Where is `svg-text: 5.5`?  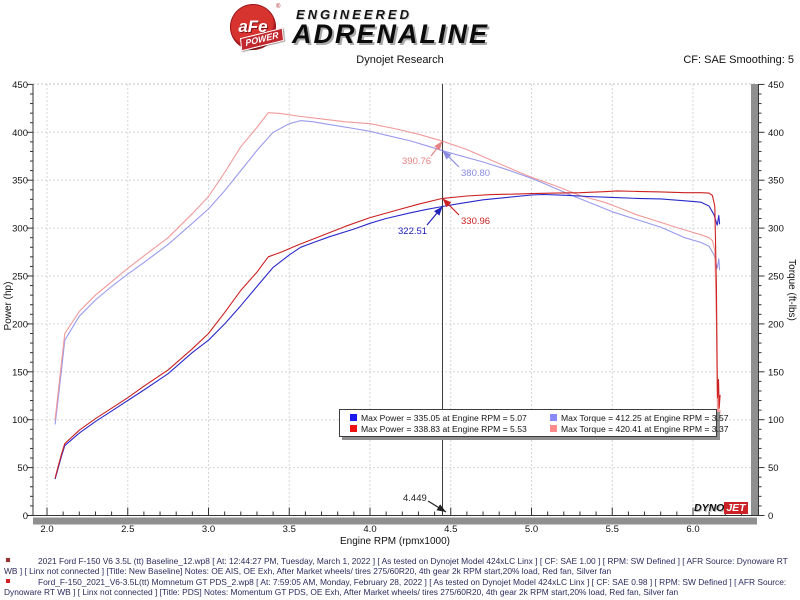
svg-text: 5.5 is located at coordinates (612, 529).